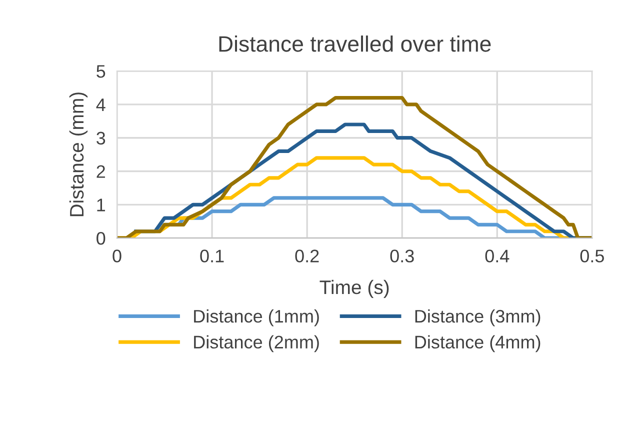  What do you see at coordinates (477, 317) in the screenshot?
I see `legend-label: Distance (3mm)` at bounding box center [477, 317].